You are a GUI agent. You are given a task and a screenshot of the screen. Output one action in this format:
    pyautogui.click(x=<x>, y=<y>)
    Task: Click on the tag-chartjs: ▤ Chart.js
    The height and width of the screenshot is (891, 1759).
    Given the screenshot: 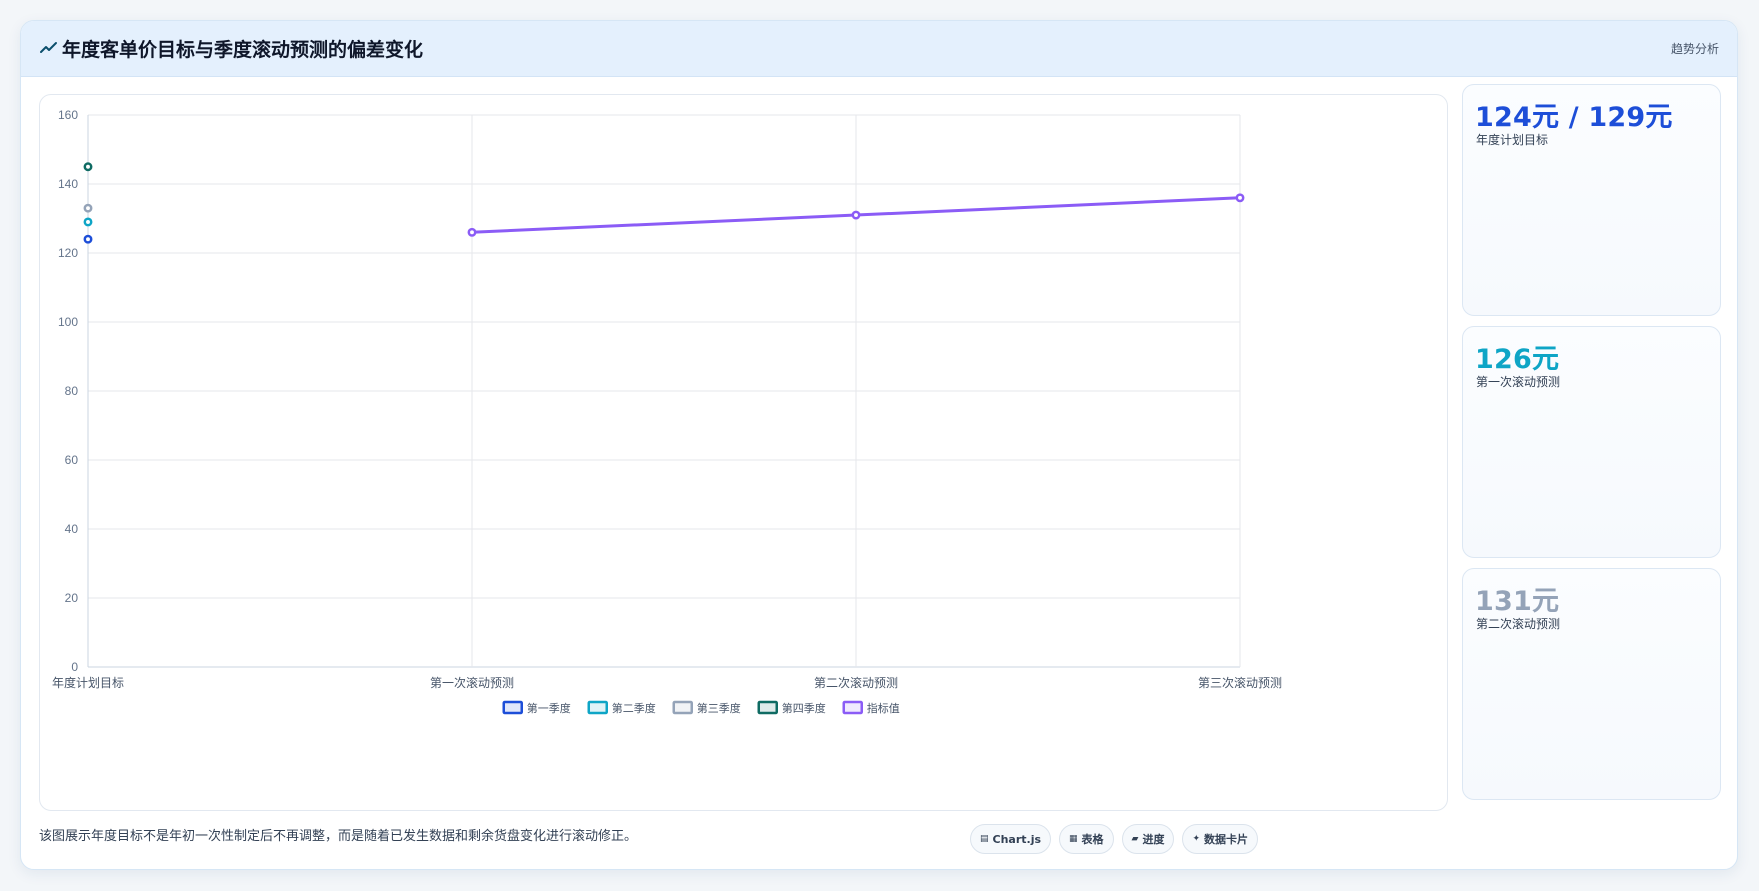 What is the action you would take?
    pyautogui.click(x=1011, y=839)
    